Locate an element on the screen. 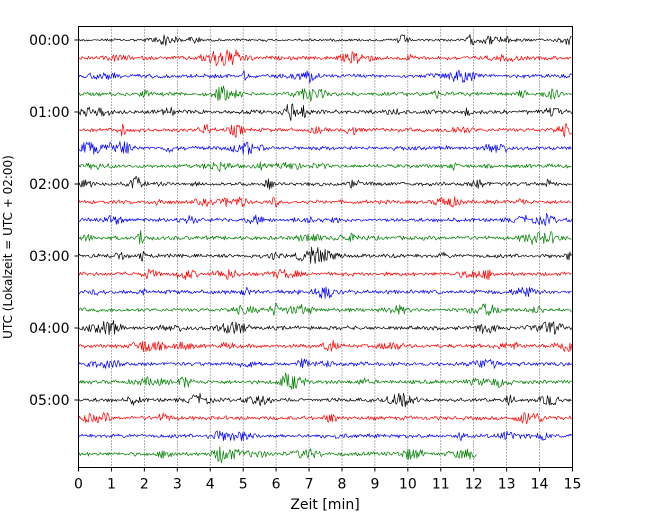 The image size is (650, 520). x-axis: 0 1 2 3 4 5 6 7 8 9 10 11 12 13 14 15 is located at coordinates (328, 480).